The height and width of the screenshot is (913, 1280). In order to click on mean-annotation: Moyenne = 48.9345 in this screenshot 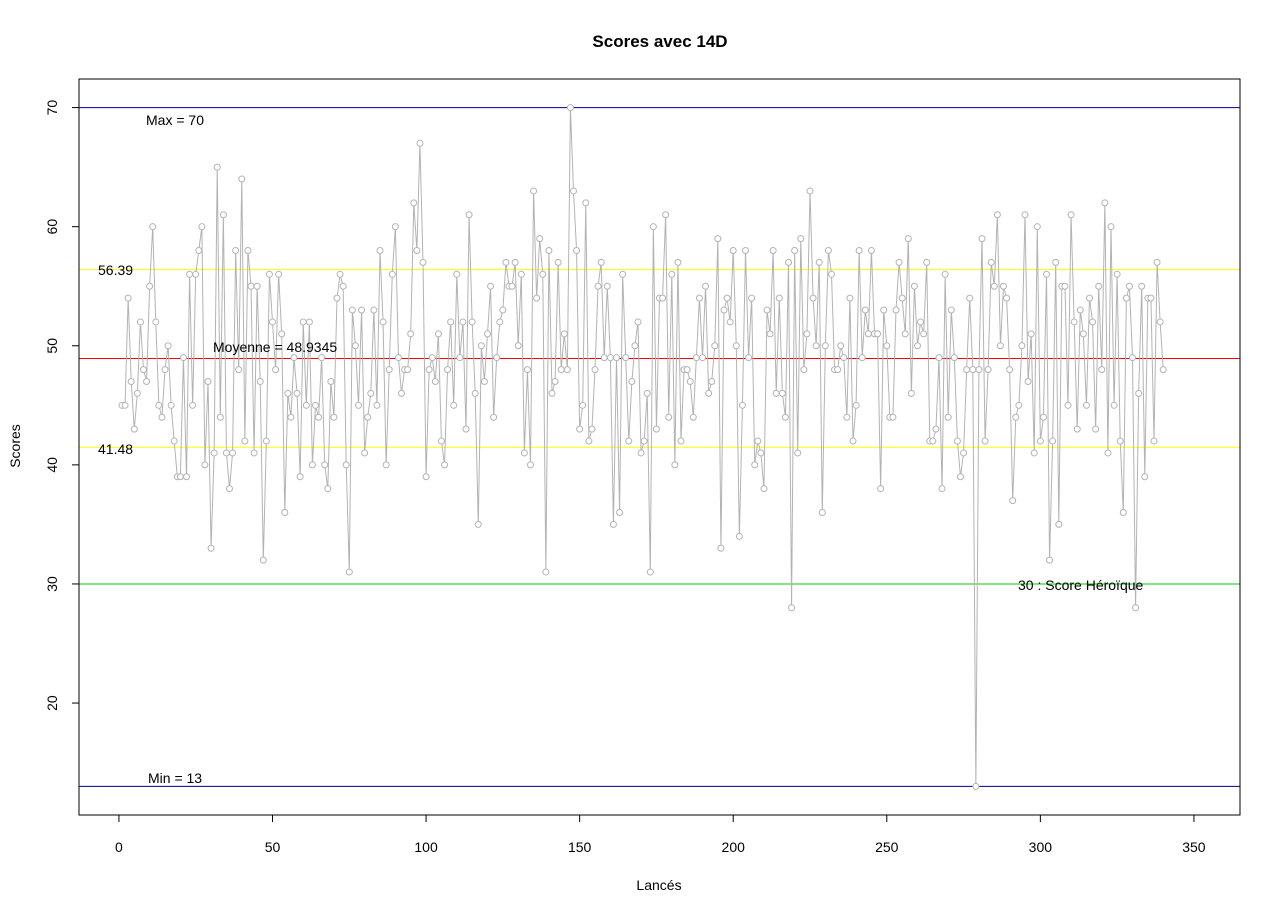, I will do `click(275, 347)`.